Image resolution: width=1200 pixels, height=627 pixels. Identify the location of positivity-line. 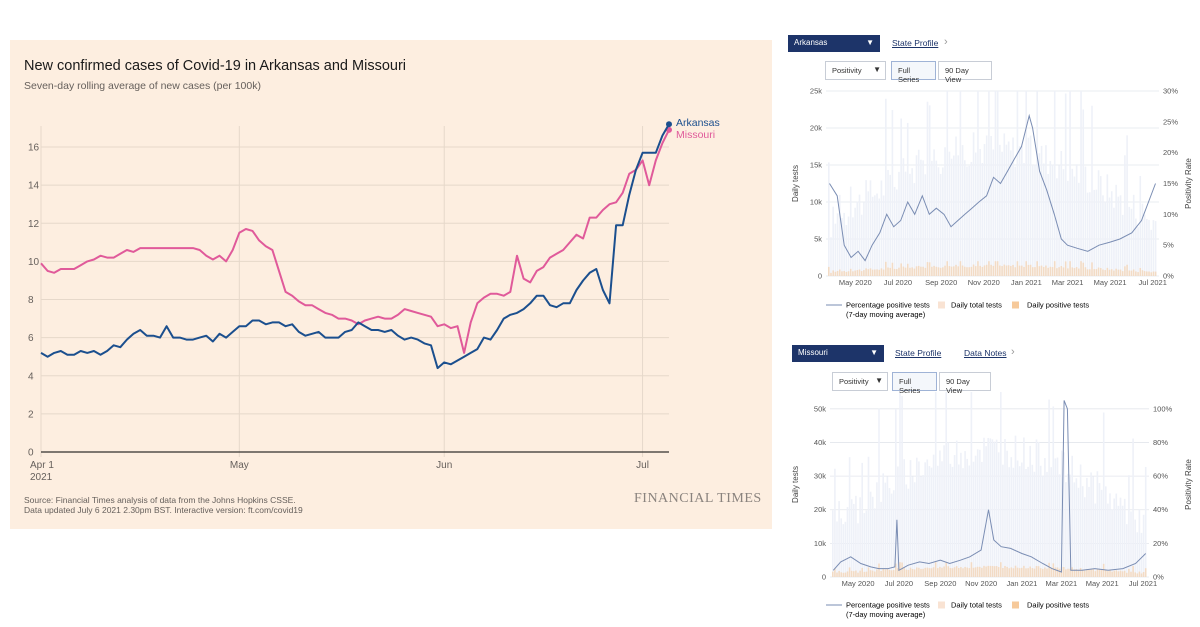
(992, 187).